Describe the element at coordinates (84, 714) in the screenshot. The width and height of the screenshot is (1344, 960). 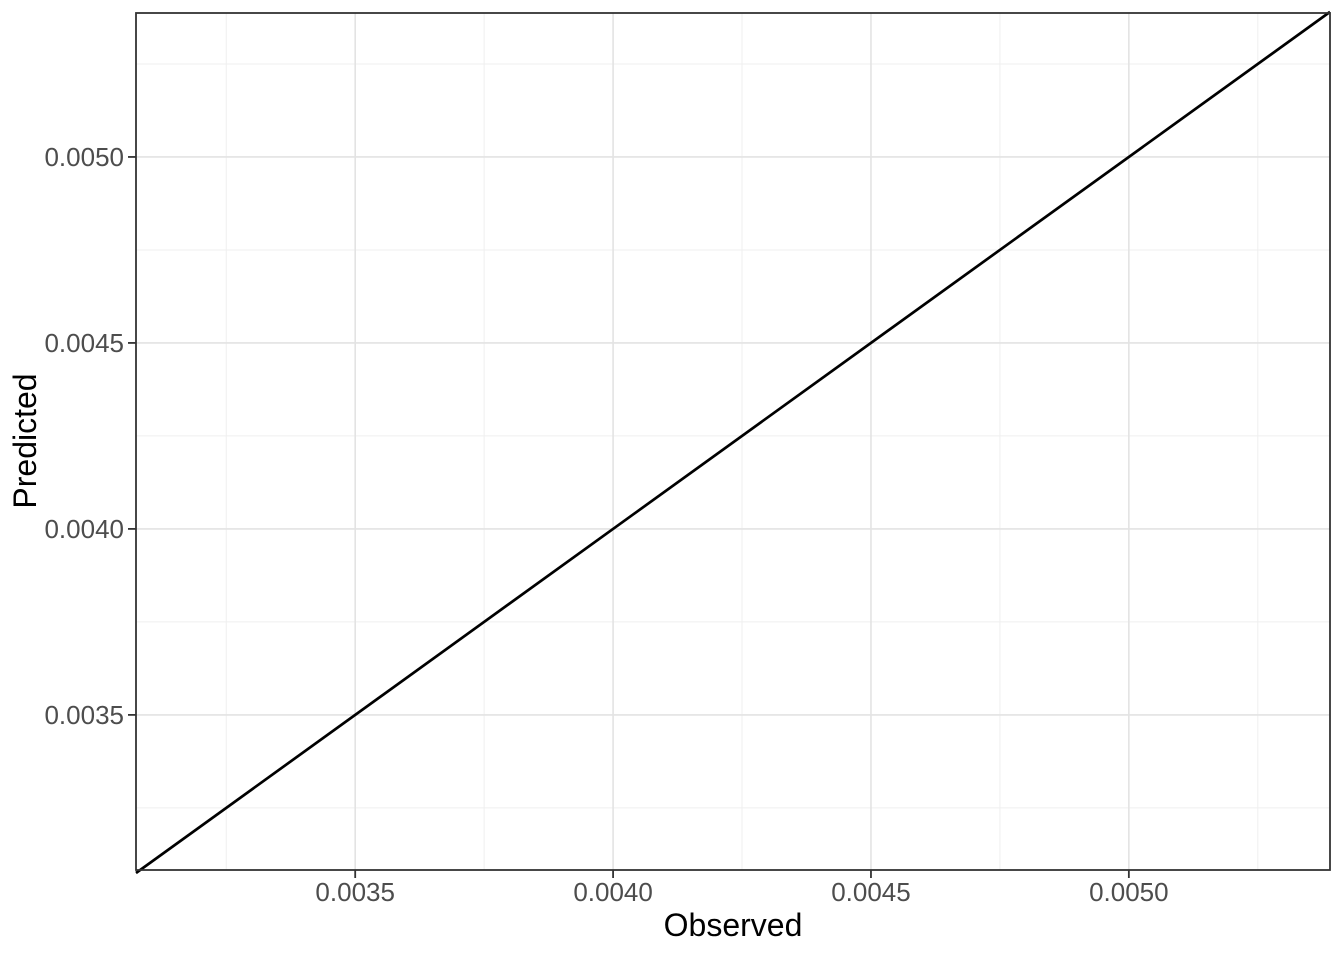
I see `y-tick-label: 0.0035` at that location.